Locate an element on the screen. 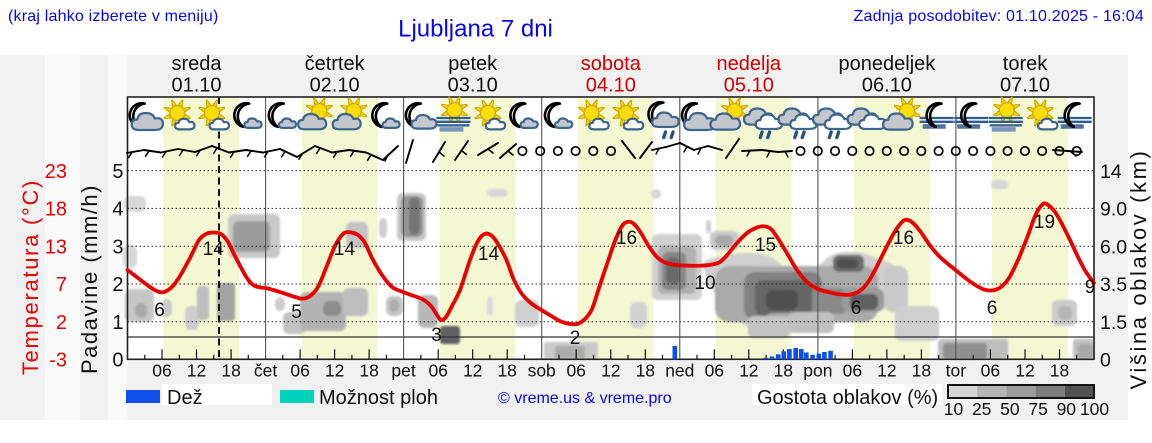 The width and height of the screenshot is (1152, 443). svg-text: 23 is located at coordinates (56, 172).